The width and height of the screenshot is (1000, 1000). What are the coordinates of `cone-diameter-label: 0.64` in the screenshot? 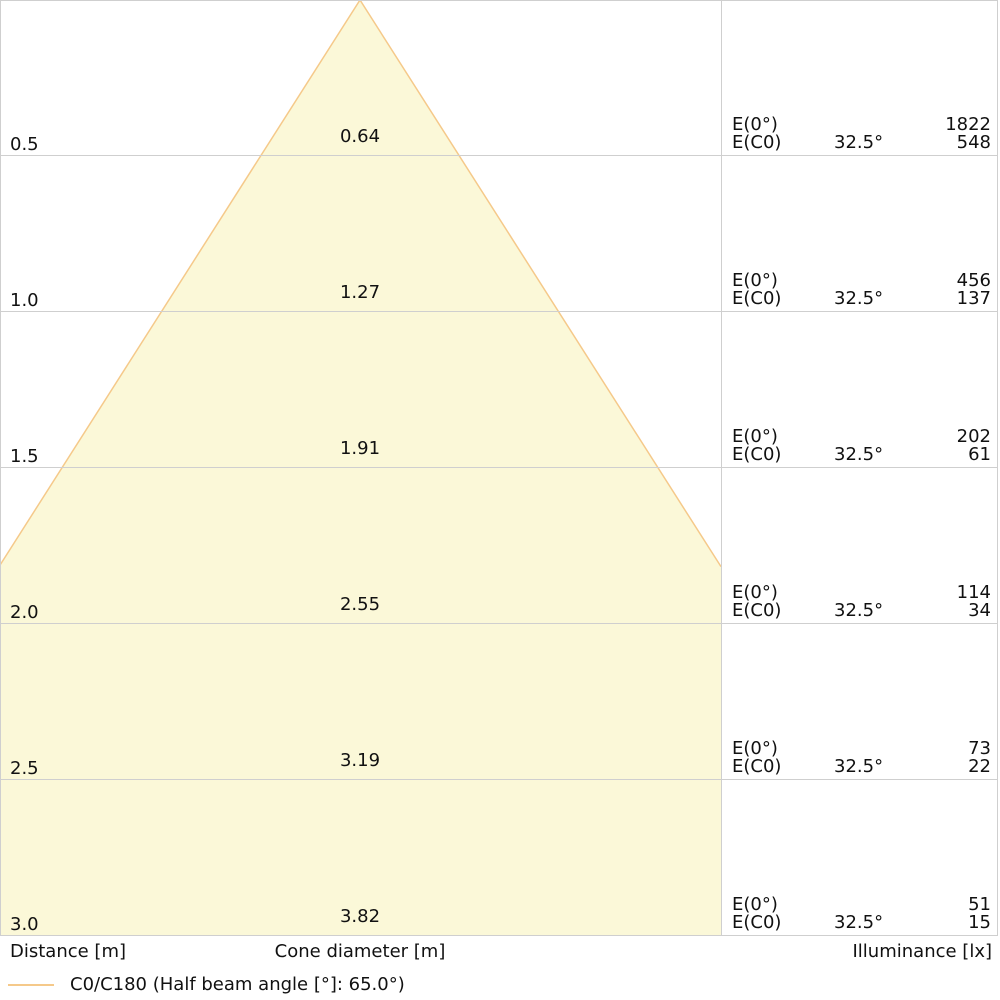 It's located at (360, 136).